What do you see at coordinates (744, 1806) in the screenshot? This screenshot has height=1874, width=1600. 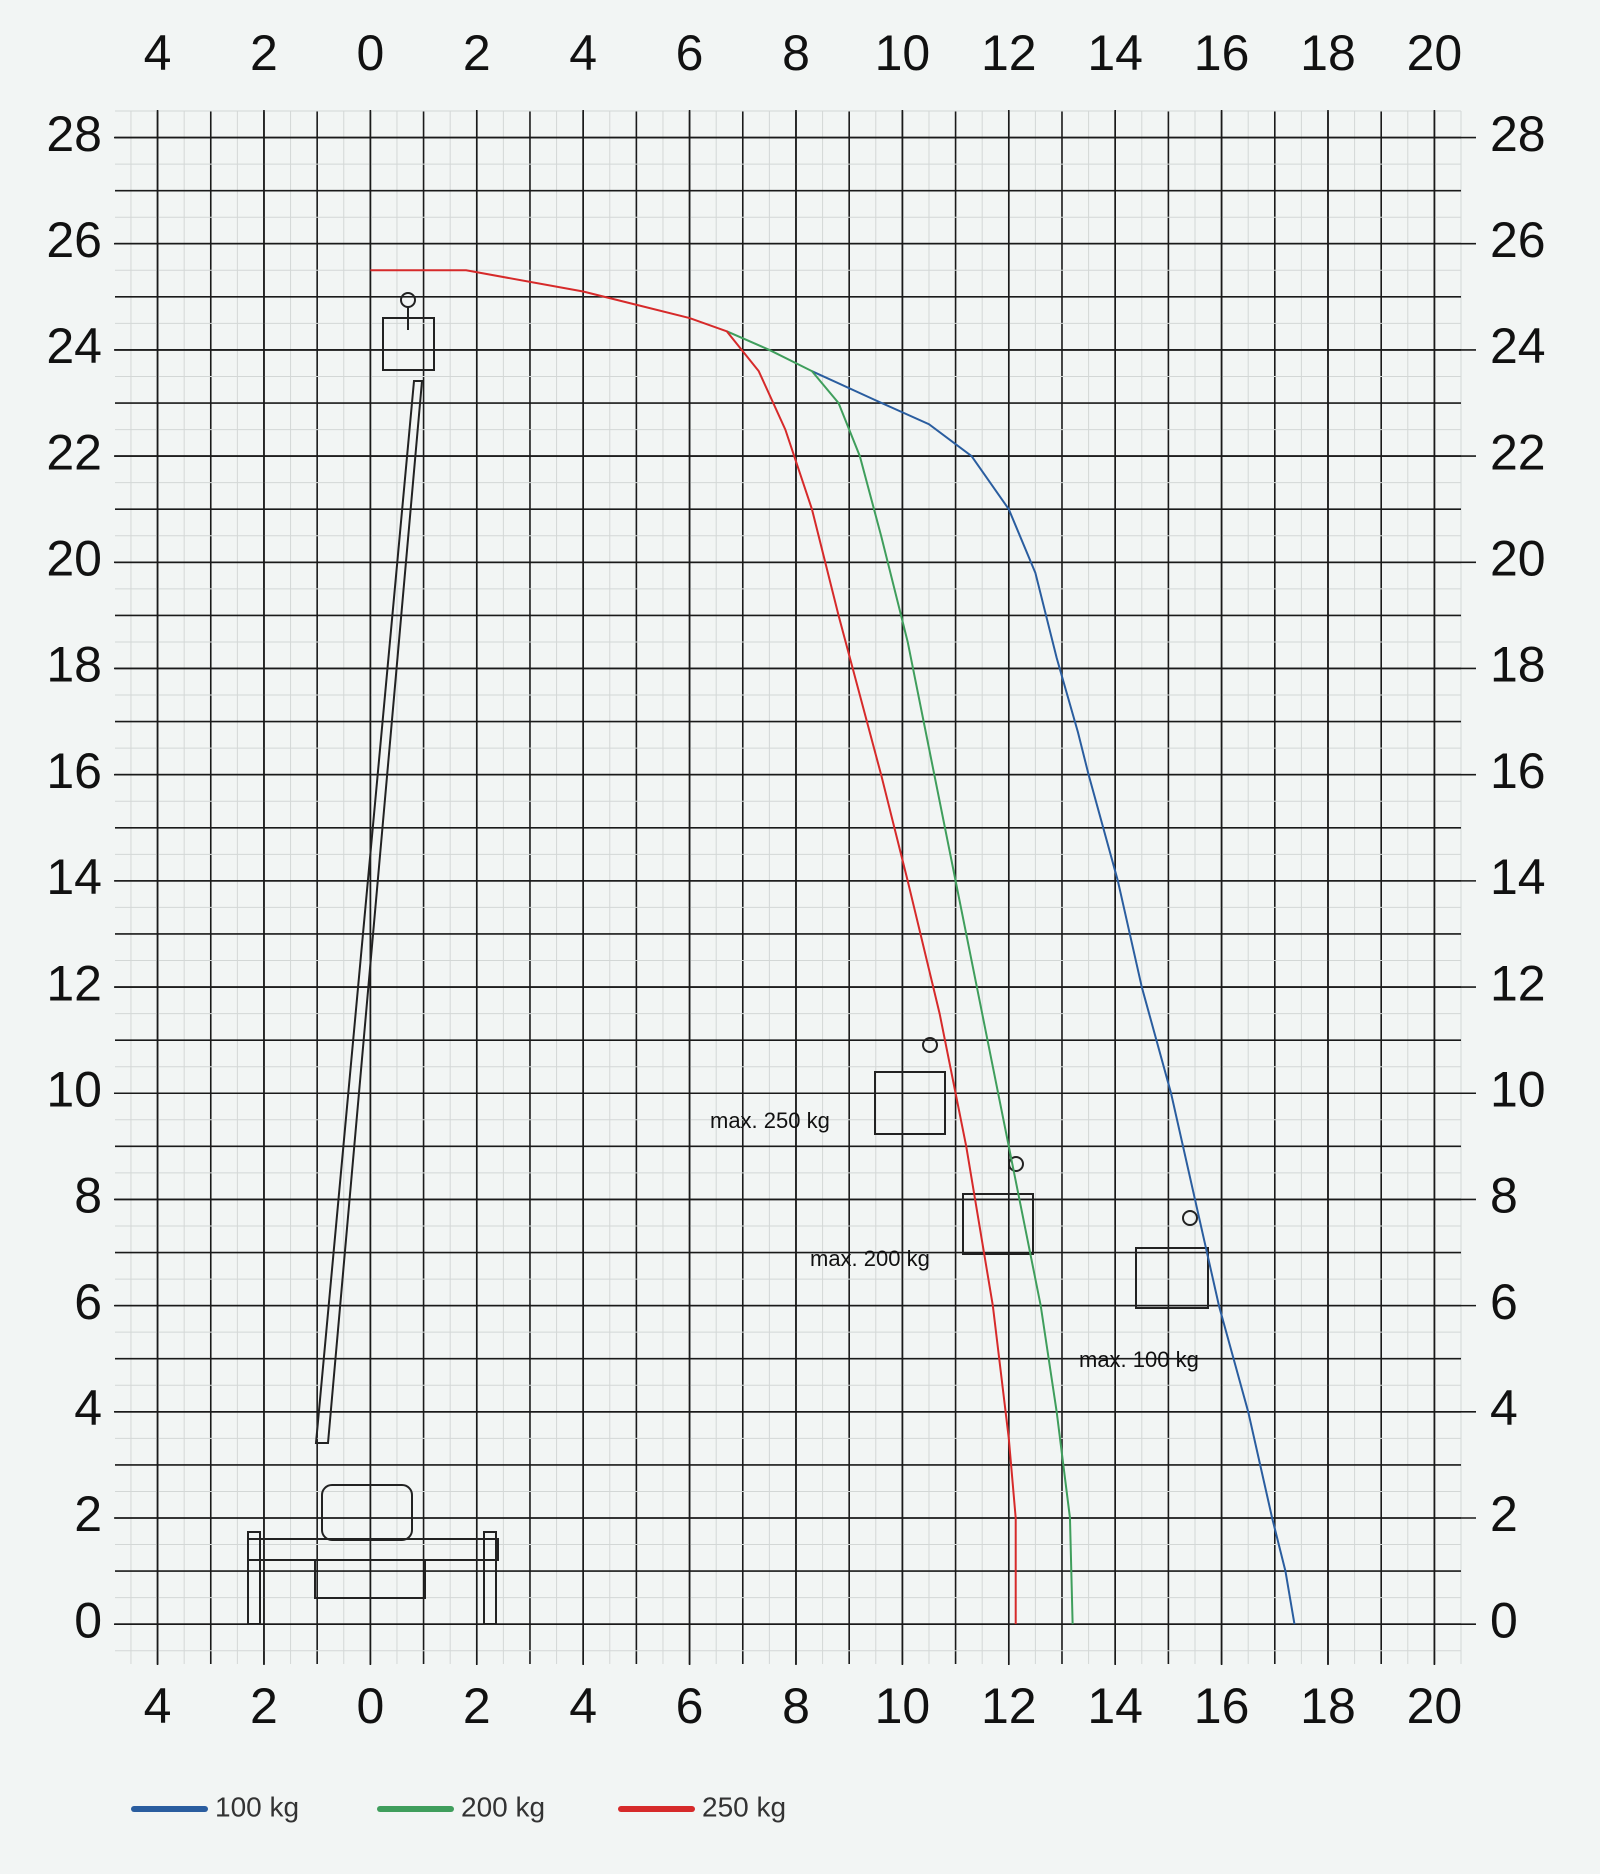 I see `legend-label: 250 kg` at bounding box center [744, 1806].